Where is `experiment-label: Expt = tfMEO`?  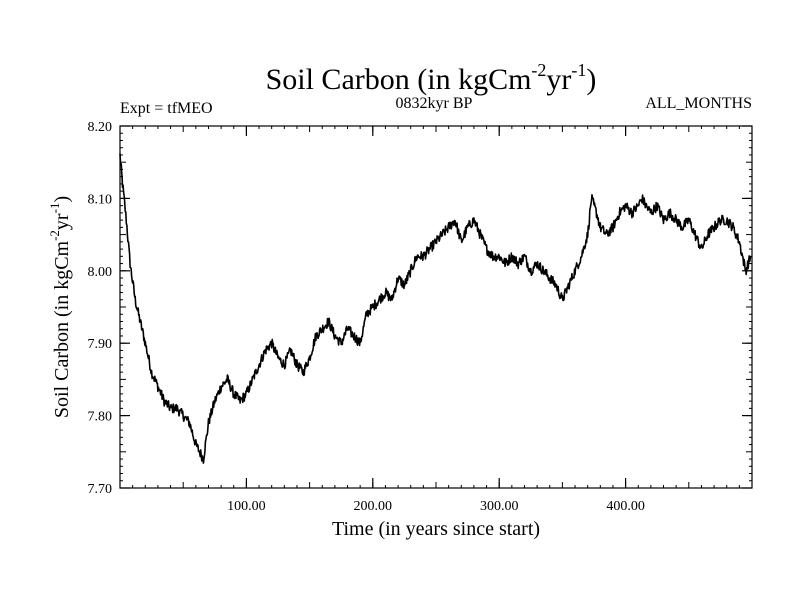 experiment-label: Expt = tfMEO is located at coordinates (166, 108).